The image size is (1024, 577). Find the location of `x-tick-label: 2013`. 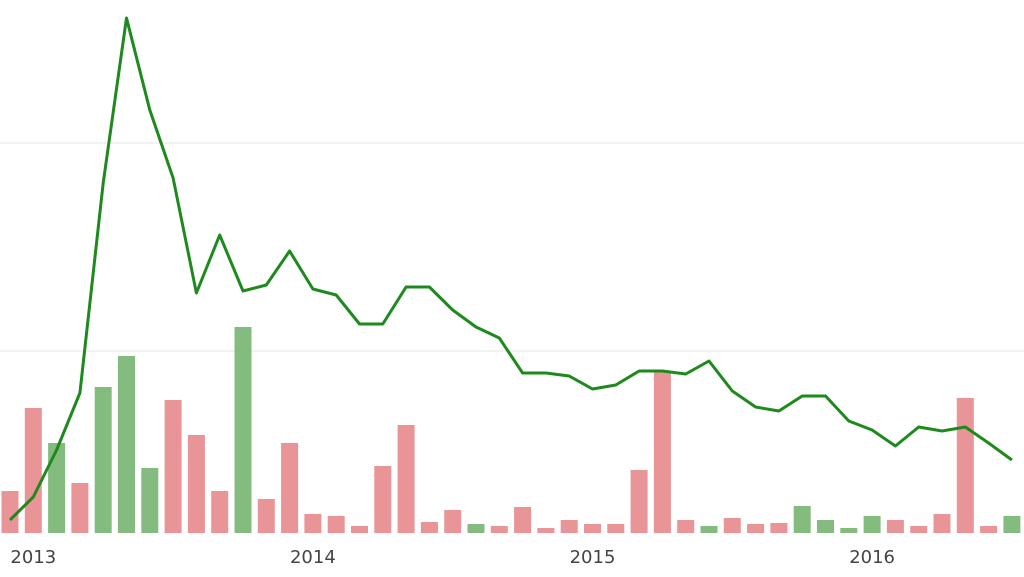

x-tick-label: 2013 is located at coordinates (33, 557).